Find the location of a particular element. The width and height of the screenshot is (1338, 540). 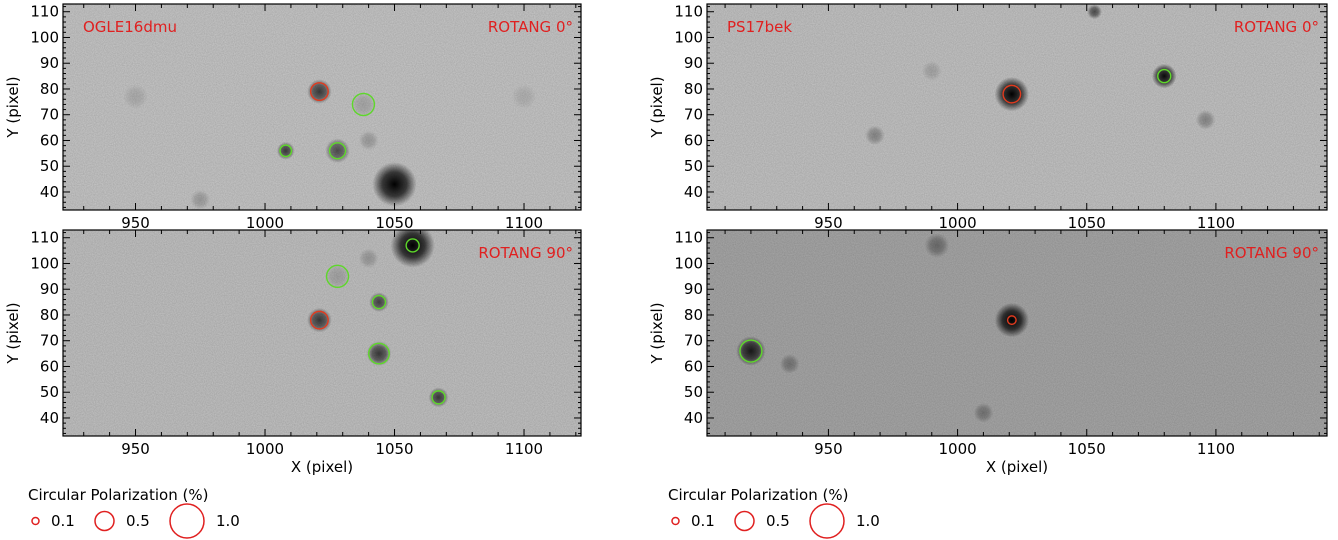

target-name: OGLE16dmu is located at coordinates (130, 27).